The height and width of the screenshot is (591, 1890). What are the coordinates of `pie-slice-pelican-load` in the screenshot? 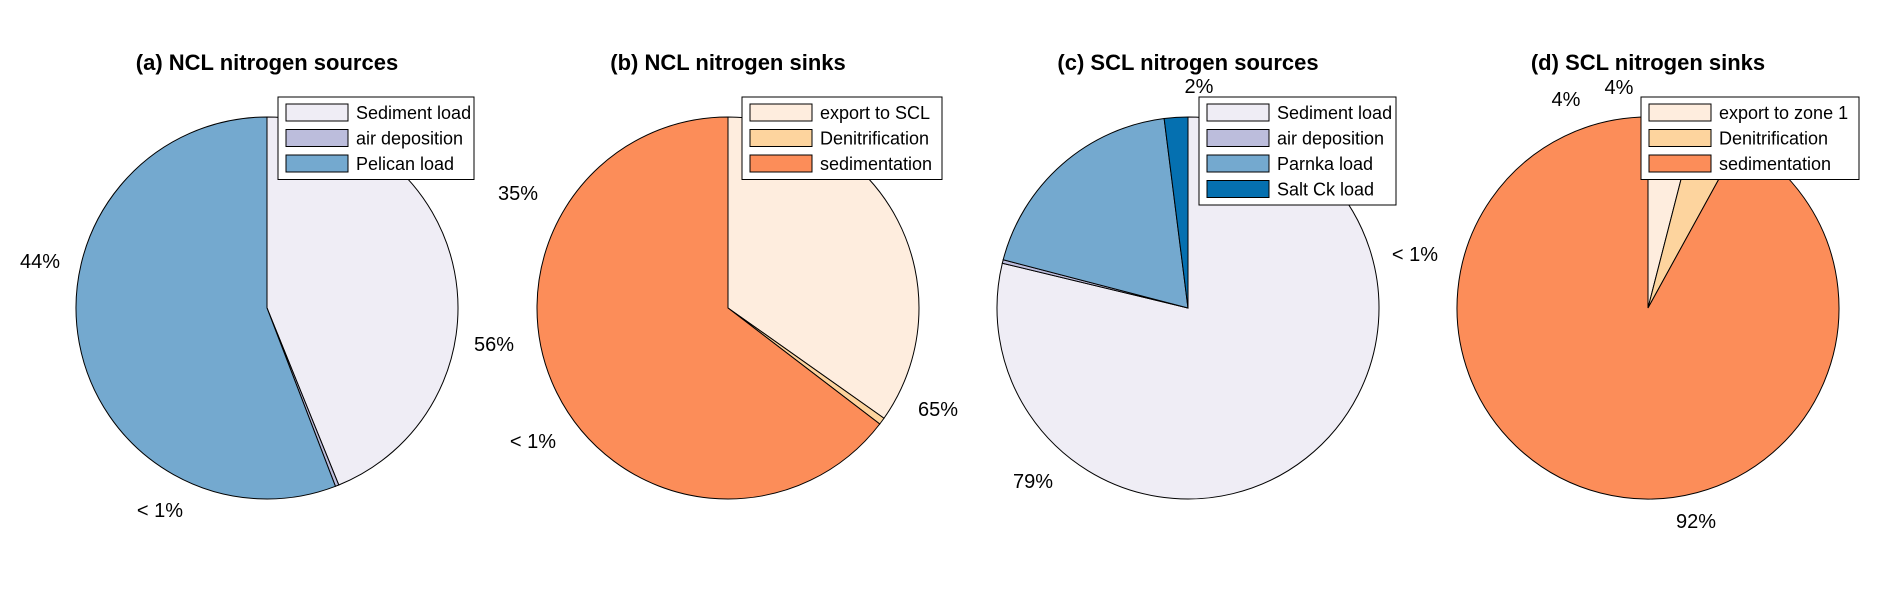 It's located at (206, 308).